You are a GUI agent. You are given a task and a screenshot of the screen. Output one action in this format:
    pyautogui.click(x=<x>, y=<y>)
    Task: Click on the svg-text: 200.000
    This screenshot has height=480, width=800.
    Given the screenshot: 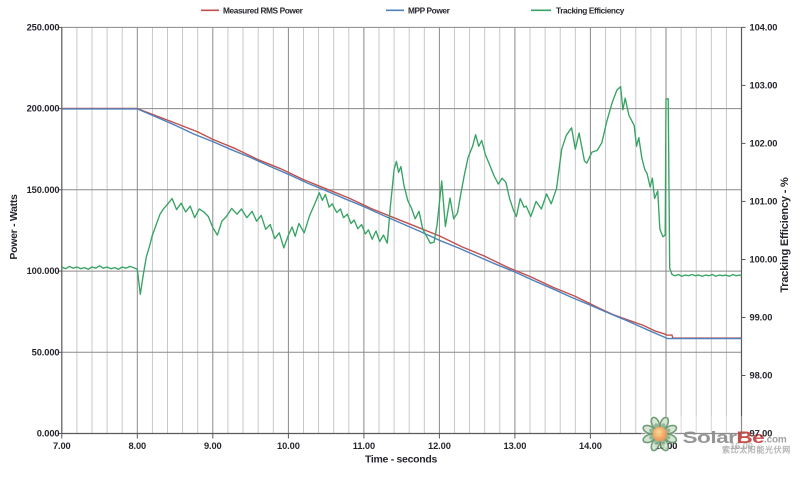 What is the action you would take?
    pyautogui.click(x=43, y=109)
    